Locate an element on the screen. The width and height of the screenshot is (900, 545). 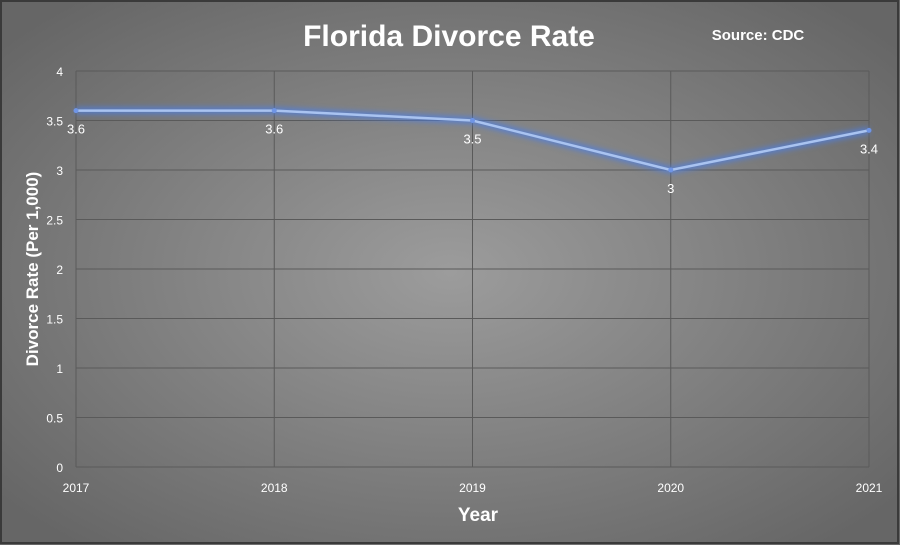
data-label: 3 is located at coordinates (670, 188).